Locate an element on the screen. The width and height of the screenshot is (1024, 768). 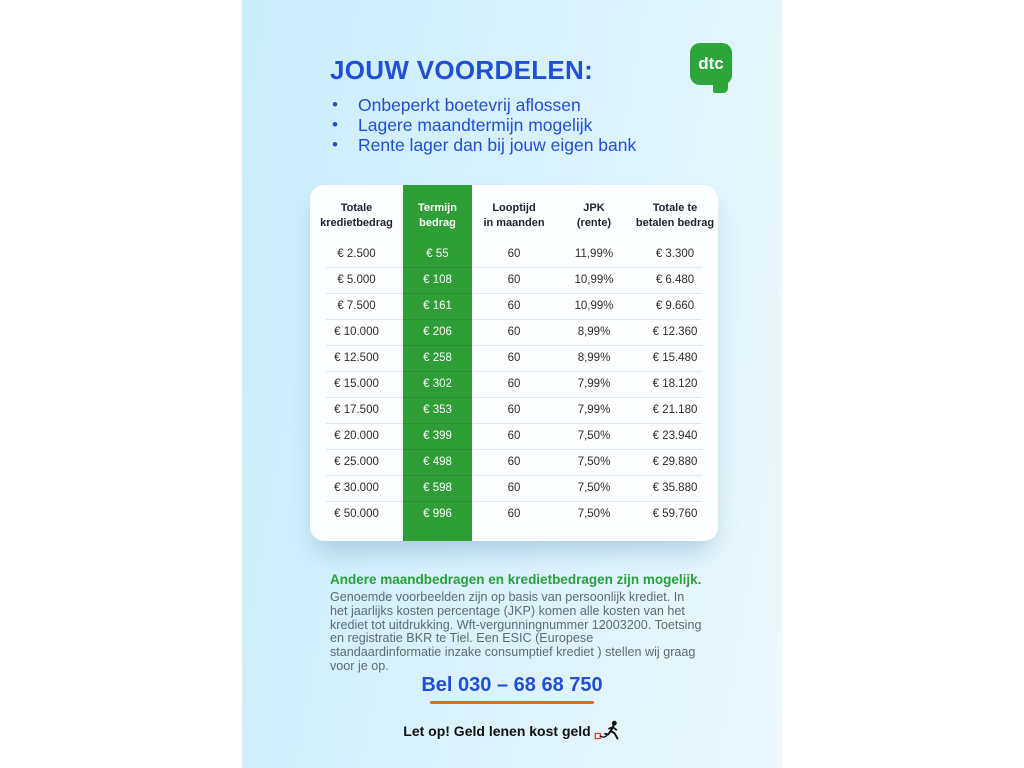
table-cell: 8,99% is located at coordinates (594, 332).